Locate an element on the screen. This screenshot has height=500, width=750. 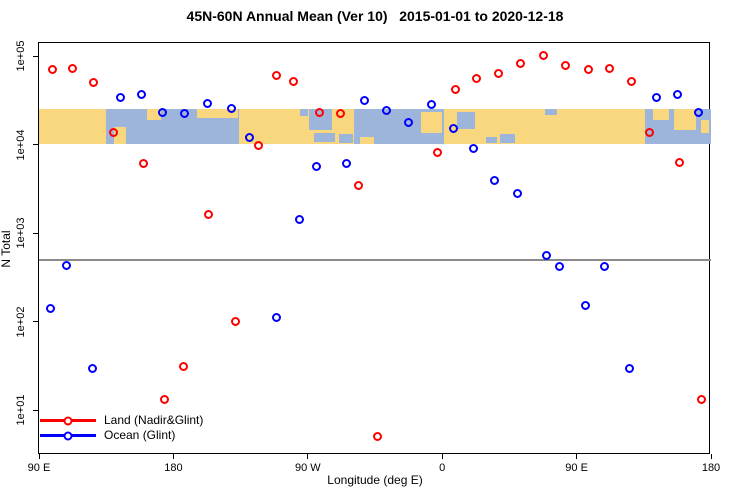
y-tick-label: 1e+03 is located at coordinates (21, 233).